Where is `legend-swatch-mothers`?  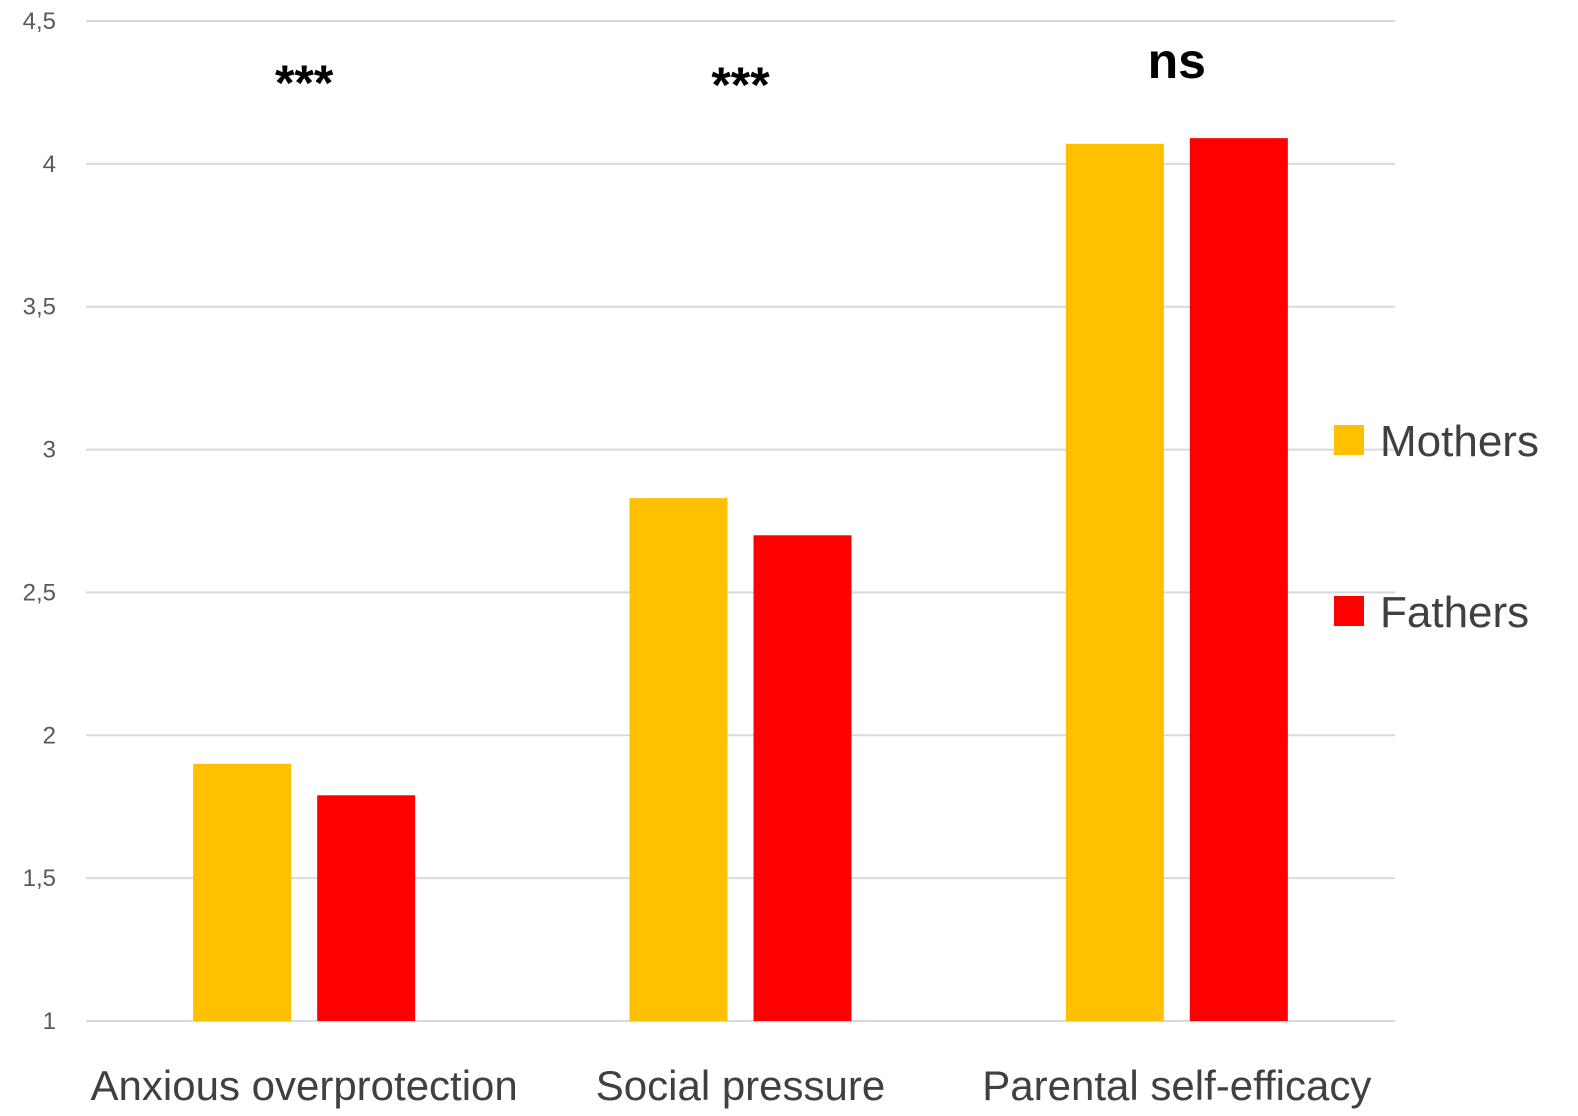
legend-swatch-mothers is located at coordinates (1349, 440).